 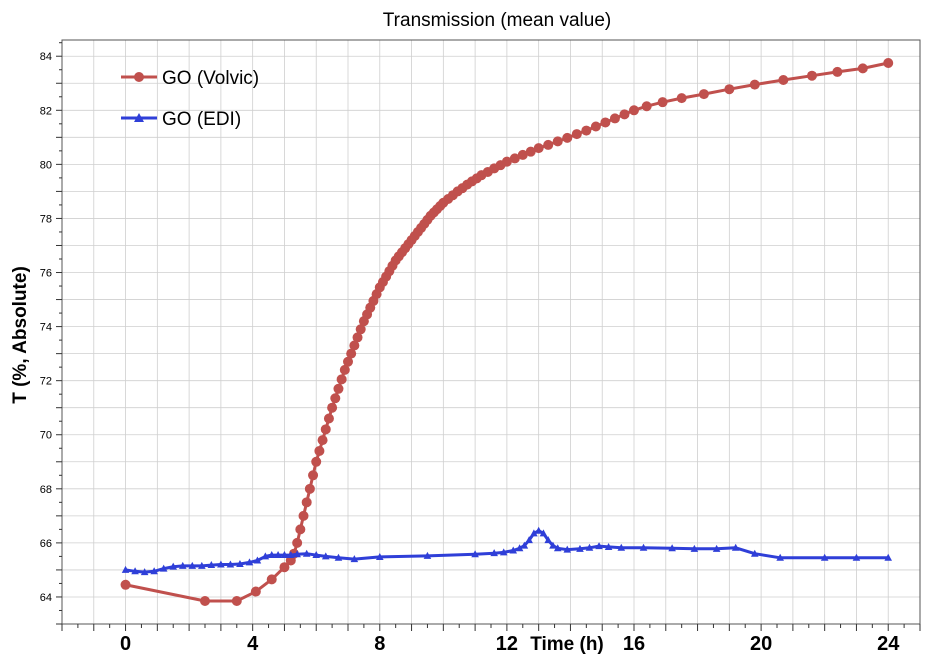 I want to click on y-tick-label: 80, so click(x=46, y=165).